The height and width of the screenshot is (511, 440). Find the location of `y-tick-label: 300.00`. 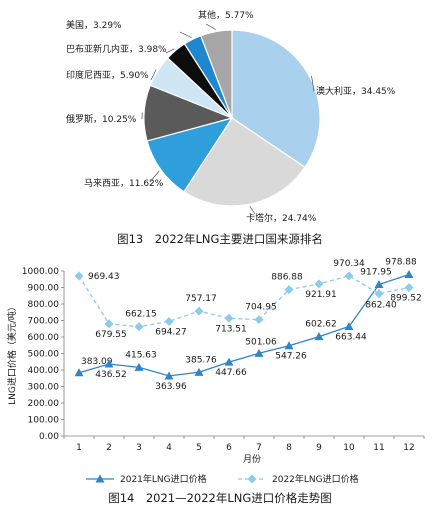

y-tick-label: 300.00 is located at coordinates (44, 388).